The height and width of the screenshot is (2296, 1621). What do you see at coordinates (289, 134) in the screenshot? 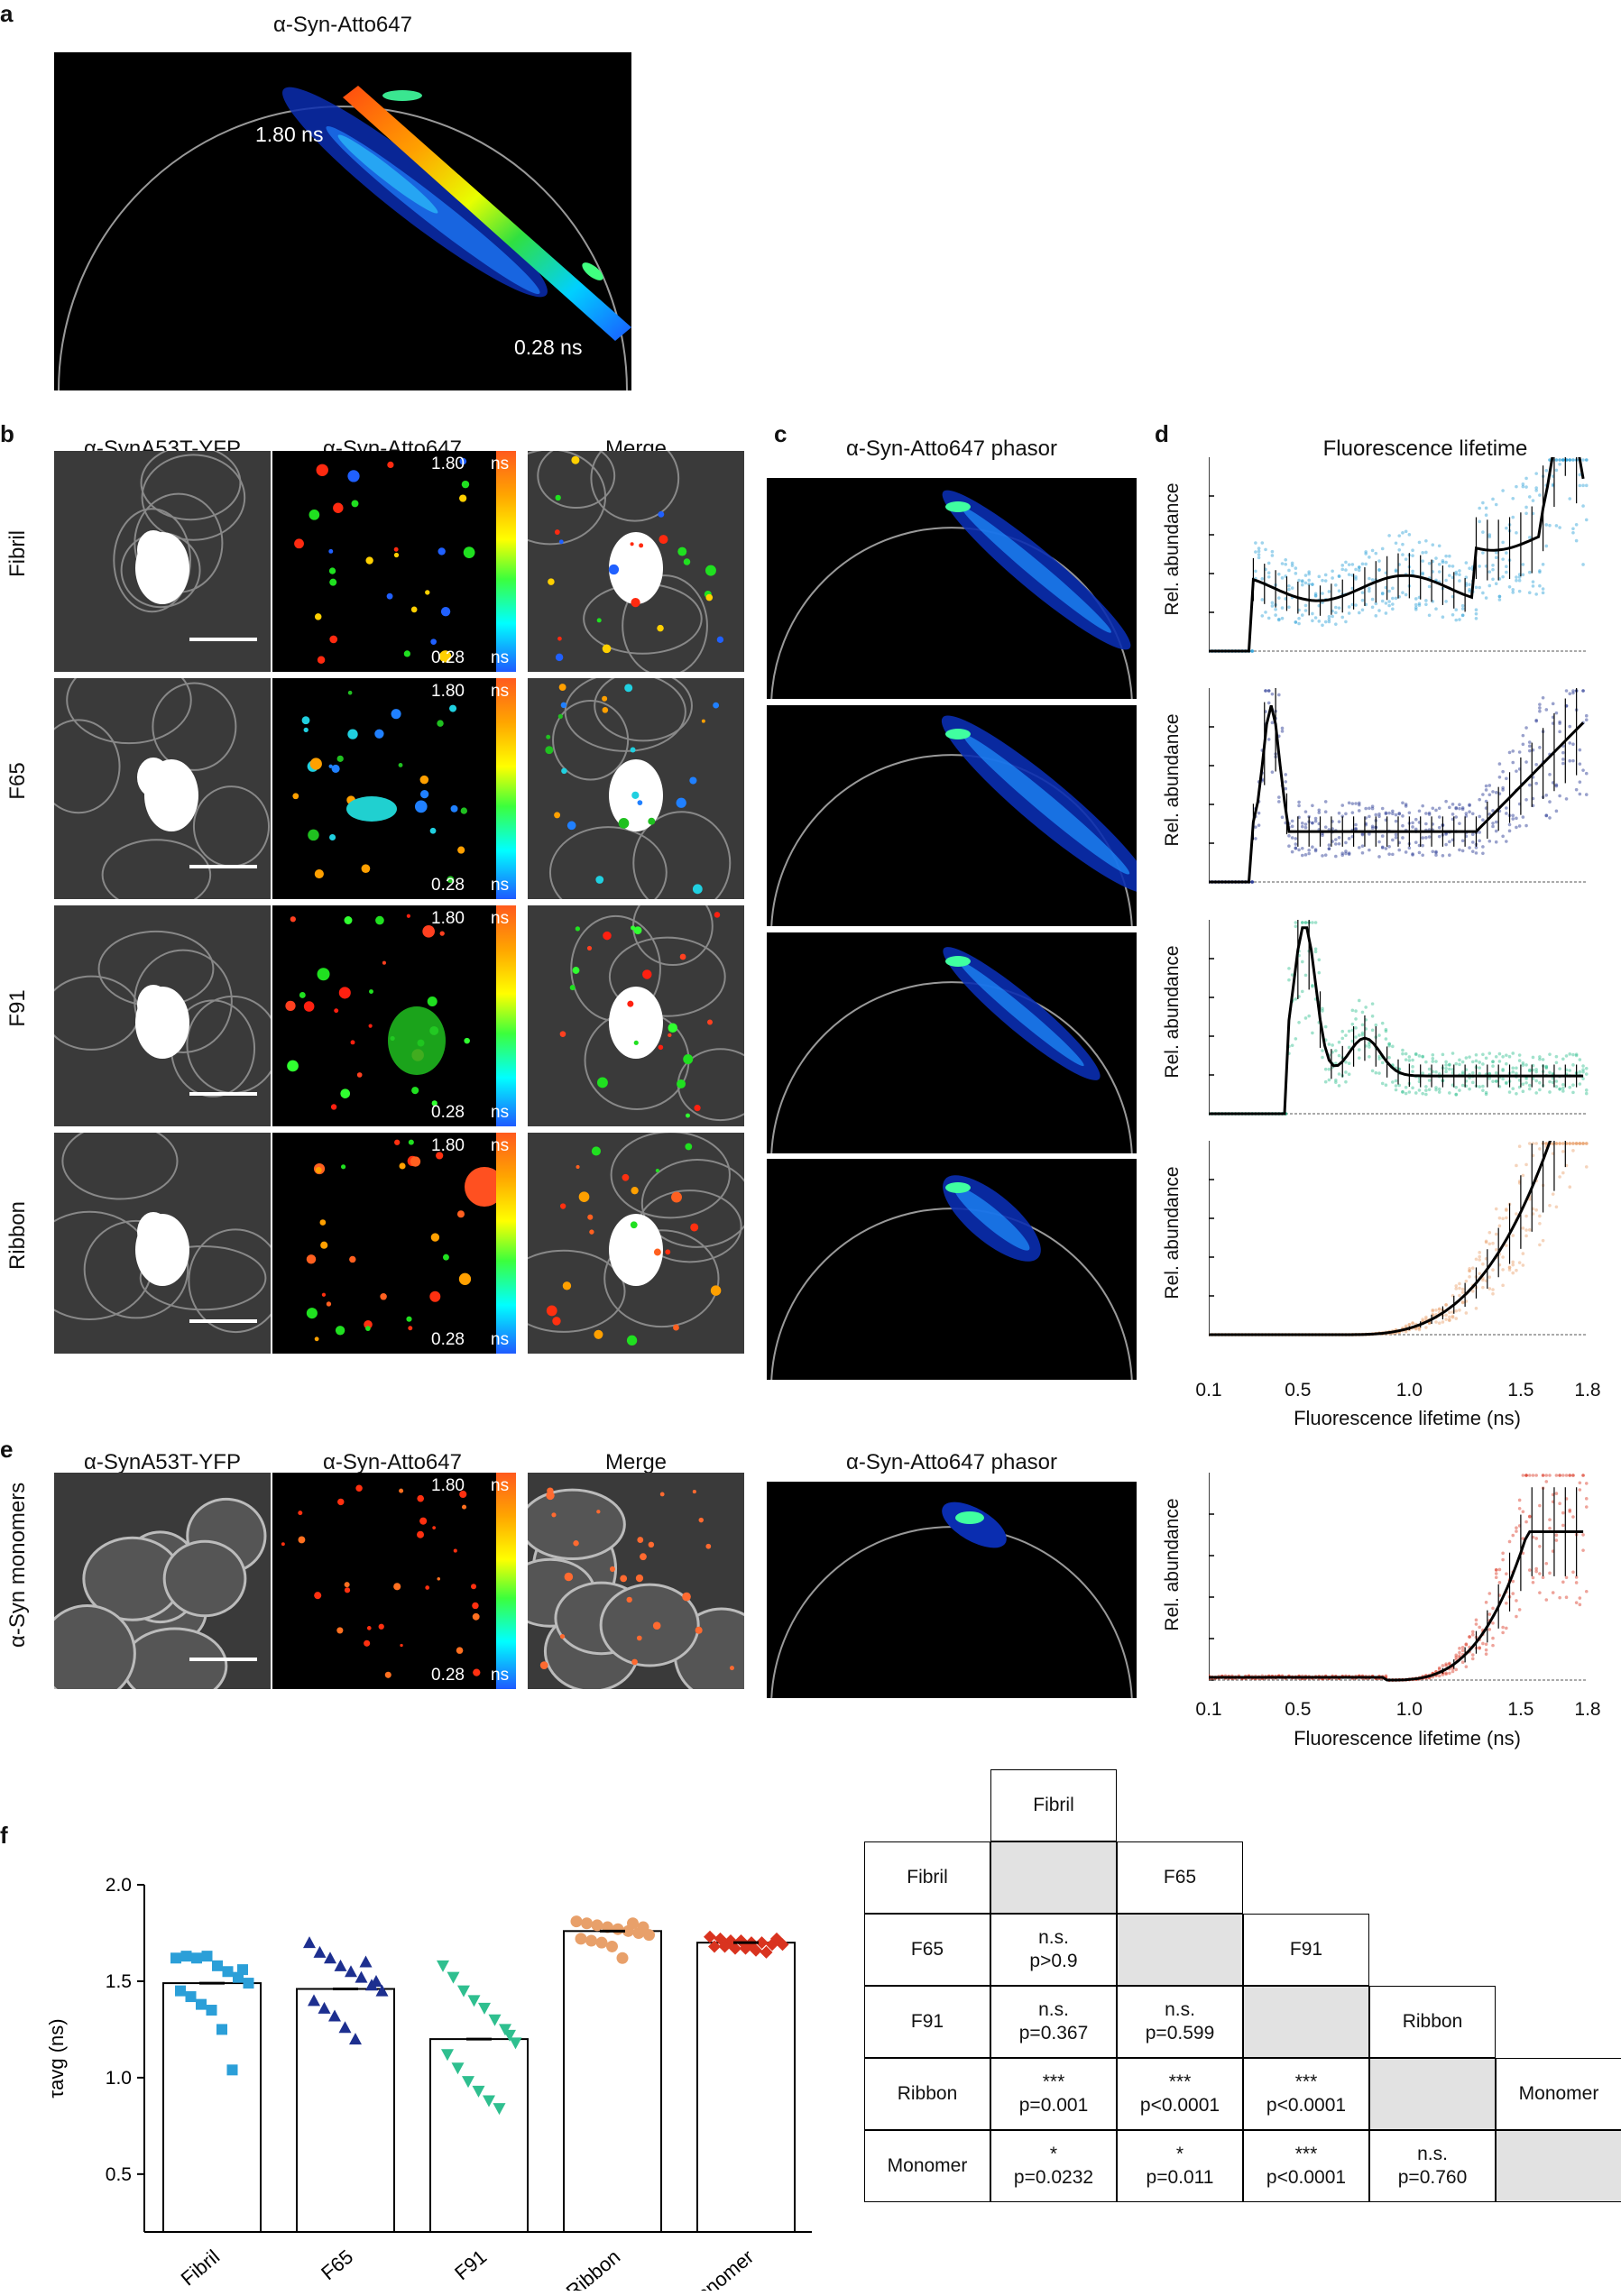
I see `lifetime-high-label: 1.80 ns` at bounding box center [289, 134].